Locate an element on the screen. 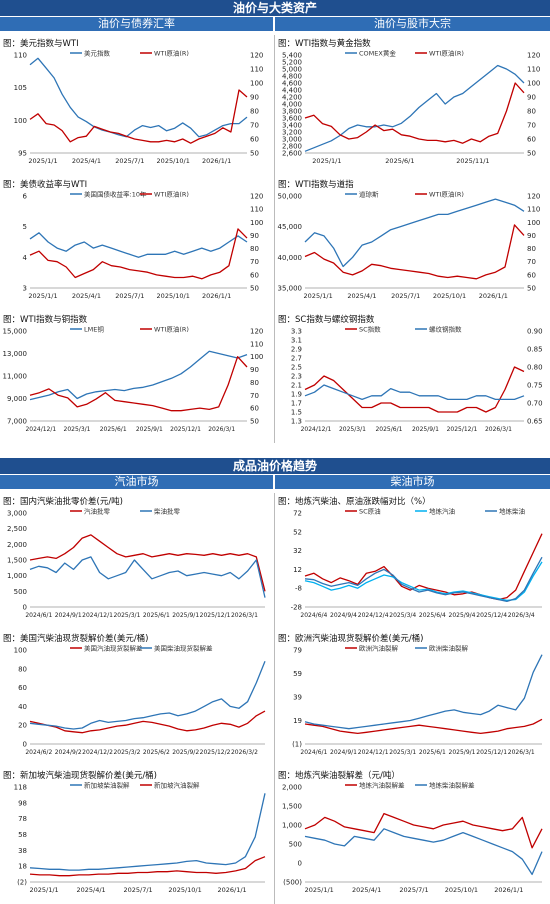 The image size is (550, 904). x-tick-label: 2025/12/4 is located at coordinates (491, 615).